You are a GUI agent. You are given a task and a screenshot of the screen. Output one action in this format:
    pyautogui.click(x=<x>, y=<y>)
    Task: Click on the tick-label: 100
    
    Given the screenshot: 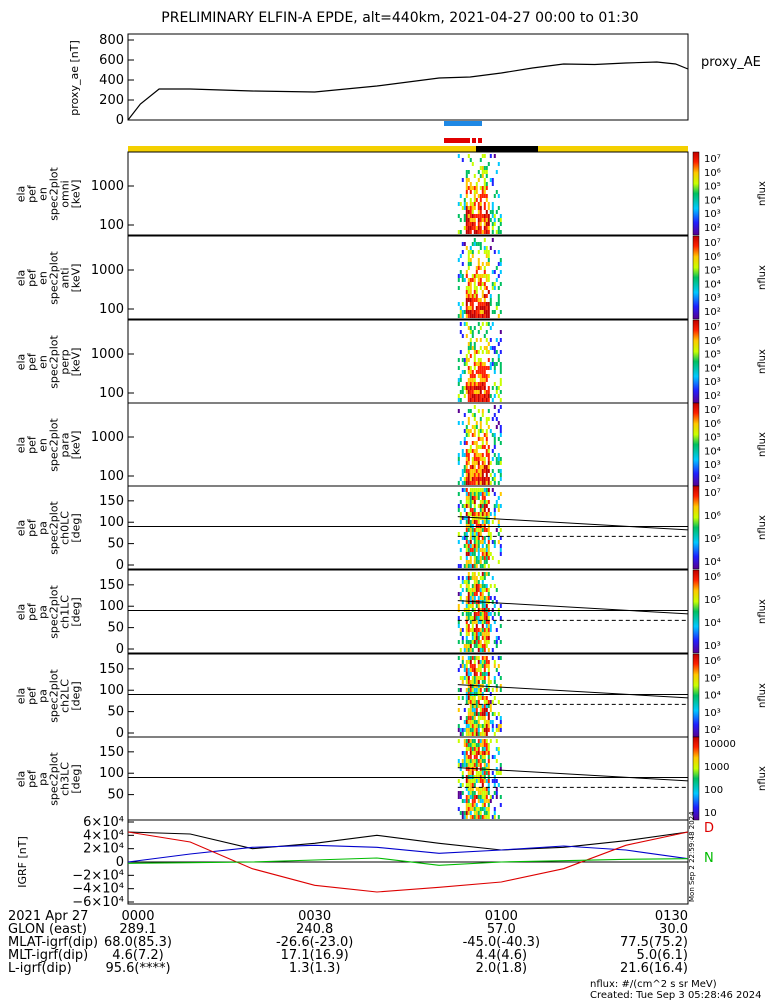 What is the action you would take?
    pyautogui.click(x=111, y=522)
    